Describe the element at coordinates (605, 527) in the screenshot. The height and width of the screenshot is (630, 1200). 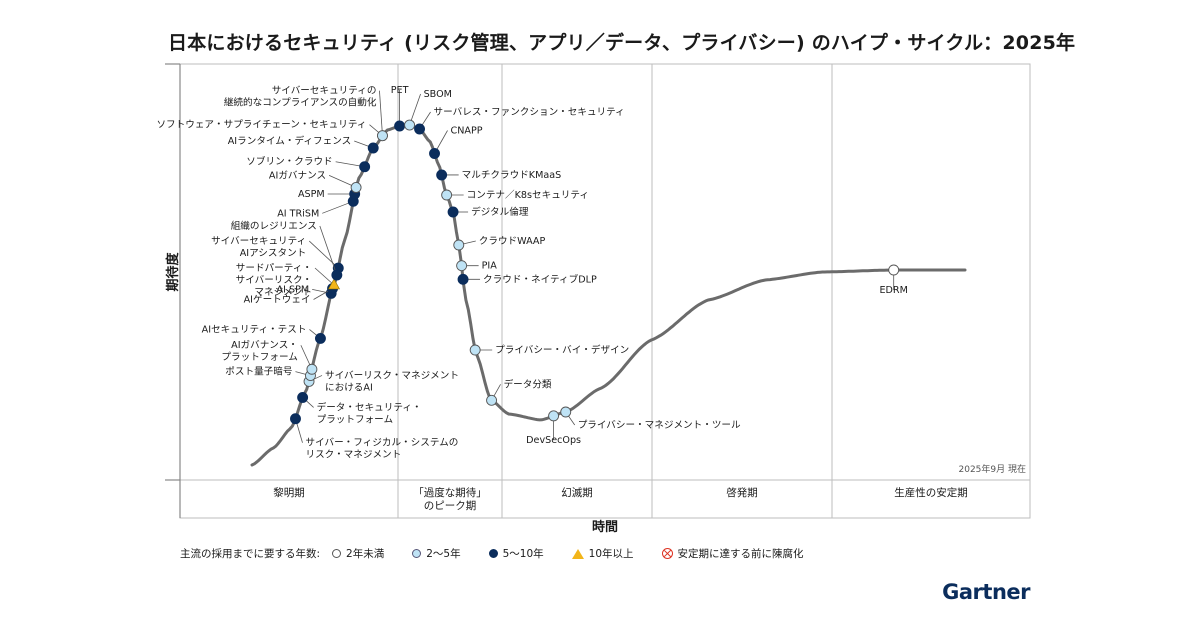
I see `x-axis-title: 時間` at that location.